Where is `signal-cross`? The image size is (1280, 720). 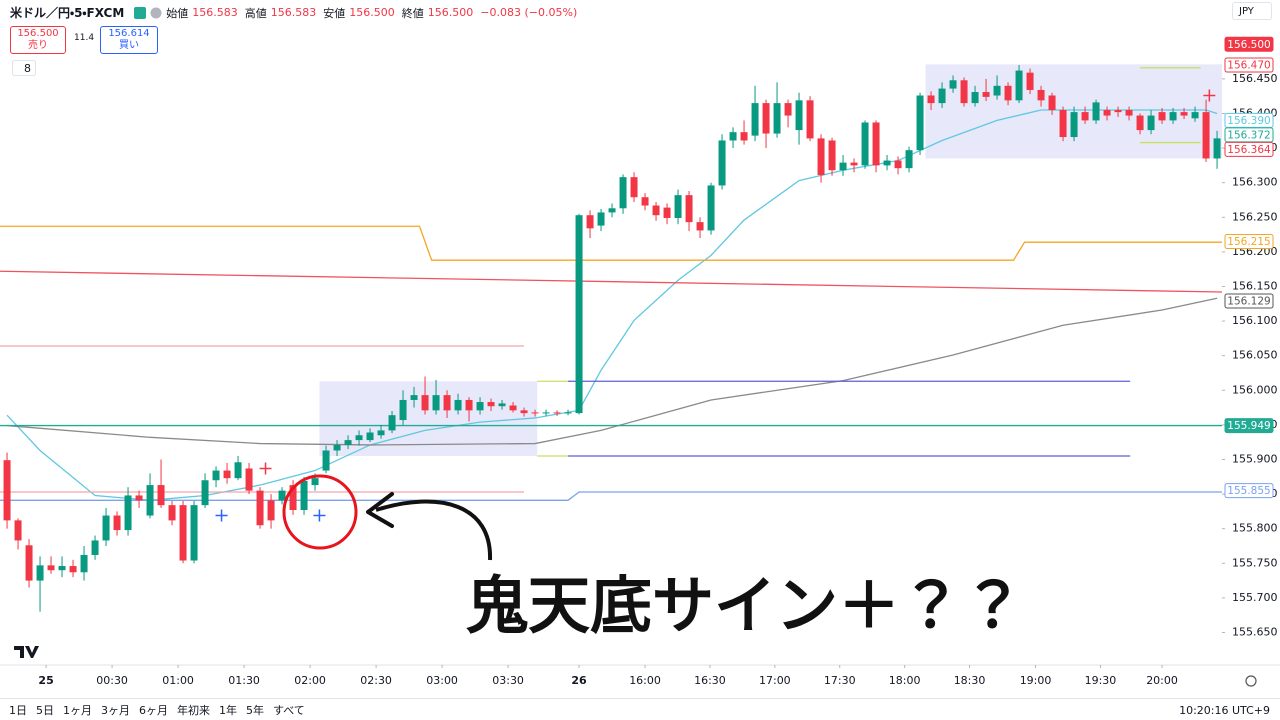 signal-cross is located at coordinates (221, 515).